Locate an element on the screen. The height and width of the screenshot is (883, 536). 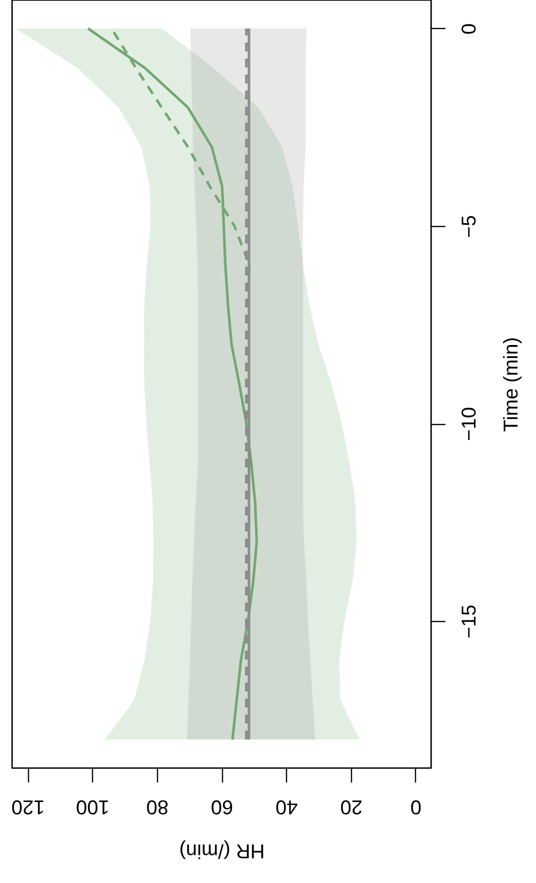
y-tick-label: −15 is located at coordinates (469, 621).